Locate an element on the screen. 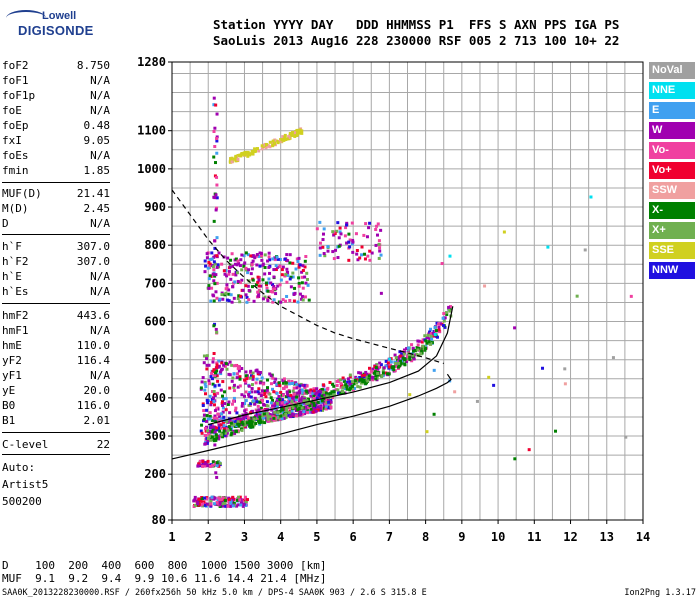  param-hme: hmE 110.0 is located at coordinates (56, 345).